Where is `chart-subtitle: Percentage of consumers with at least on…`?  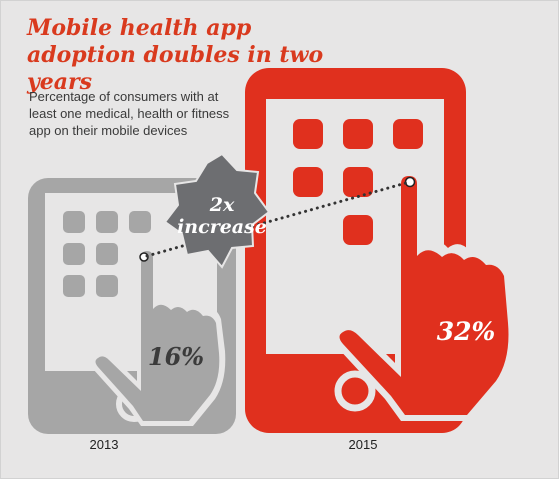
chart-subtitle: Percentage of consumers with at least on… is located at coordinates (129, 113).